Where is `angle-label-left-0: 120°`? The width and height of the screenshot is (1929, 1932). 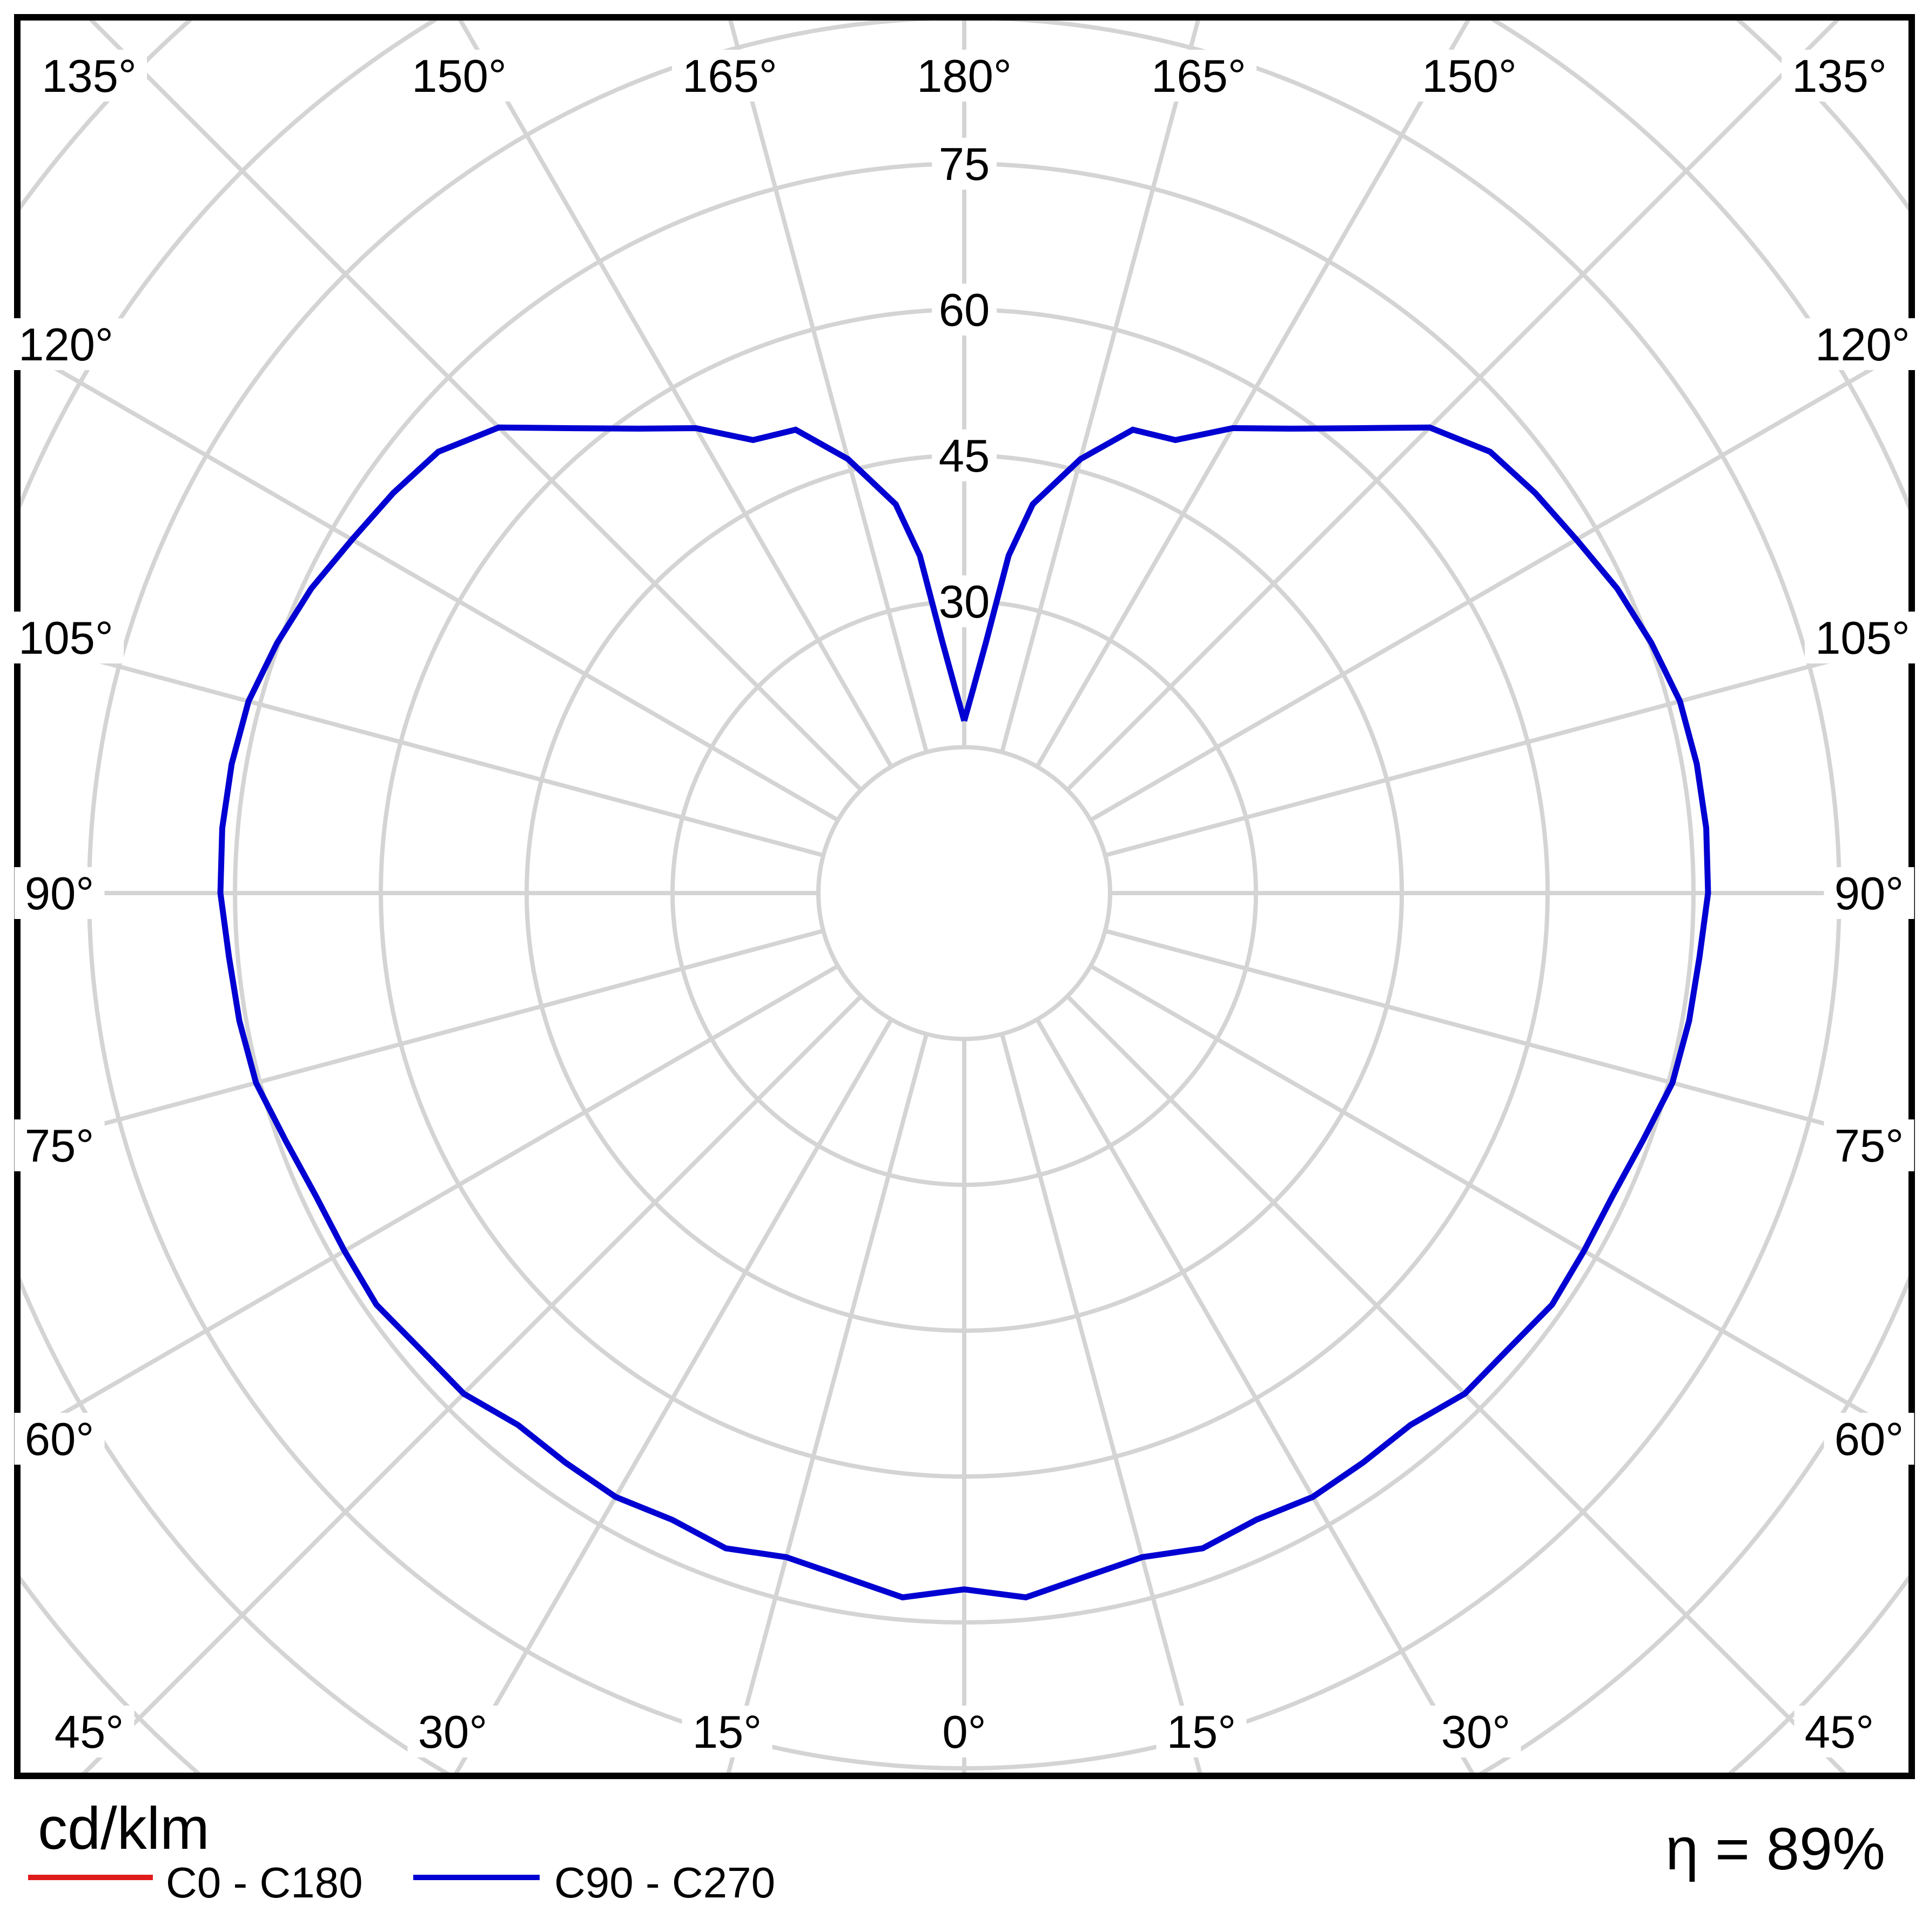
angle-label-left-0: 120° is located at coordinates (66, 345).